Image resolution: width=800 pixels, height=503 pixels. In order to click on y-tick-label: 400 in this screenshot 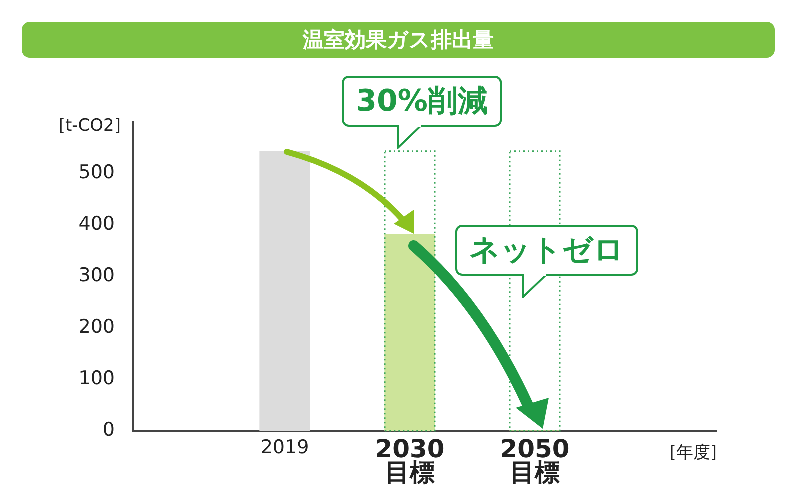, I will do `click(96, 223)`.